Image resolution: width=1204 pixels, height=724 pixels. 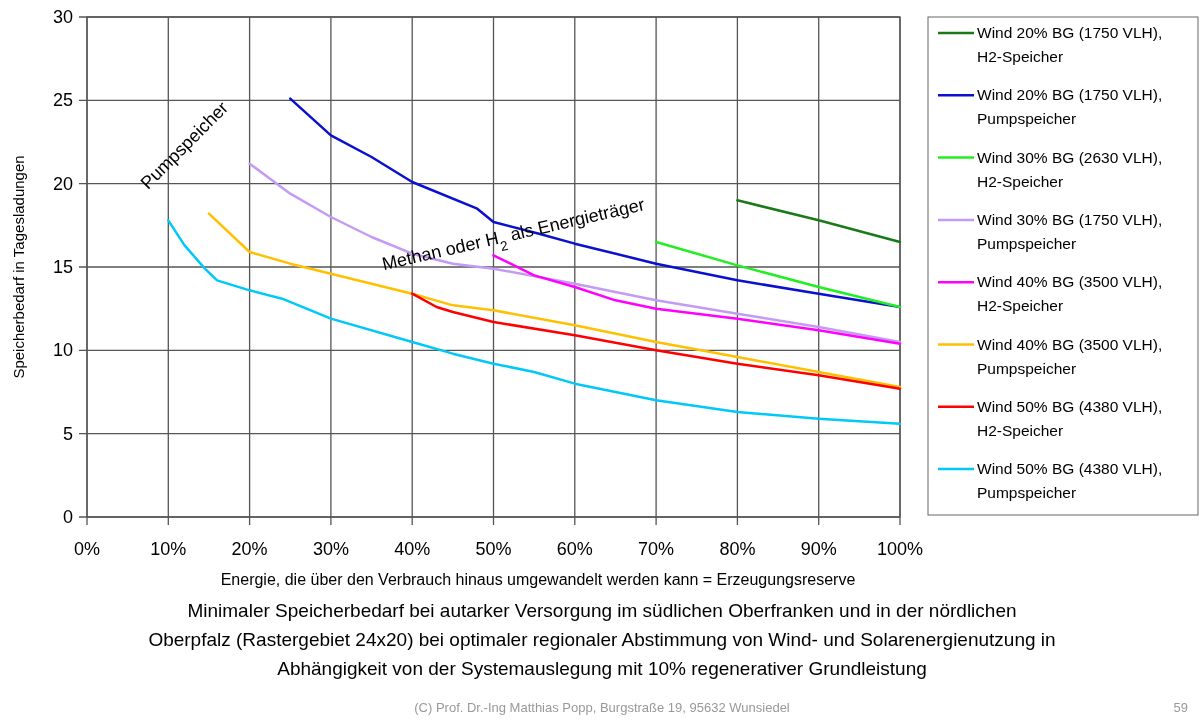 I want to click on y-tick-label: 10, so click(x=62, y=350).